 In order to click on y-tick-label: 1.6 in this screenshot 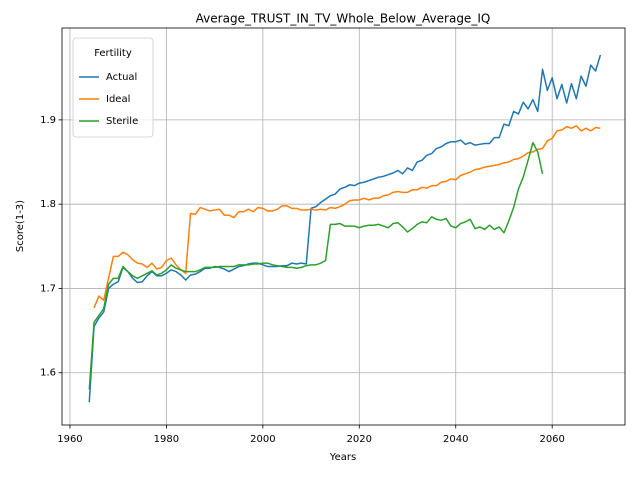, I will do `click(48, 373)`.